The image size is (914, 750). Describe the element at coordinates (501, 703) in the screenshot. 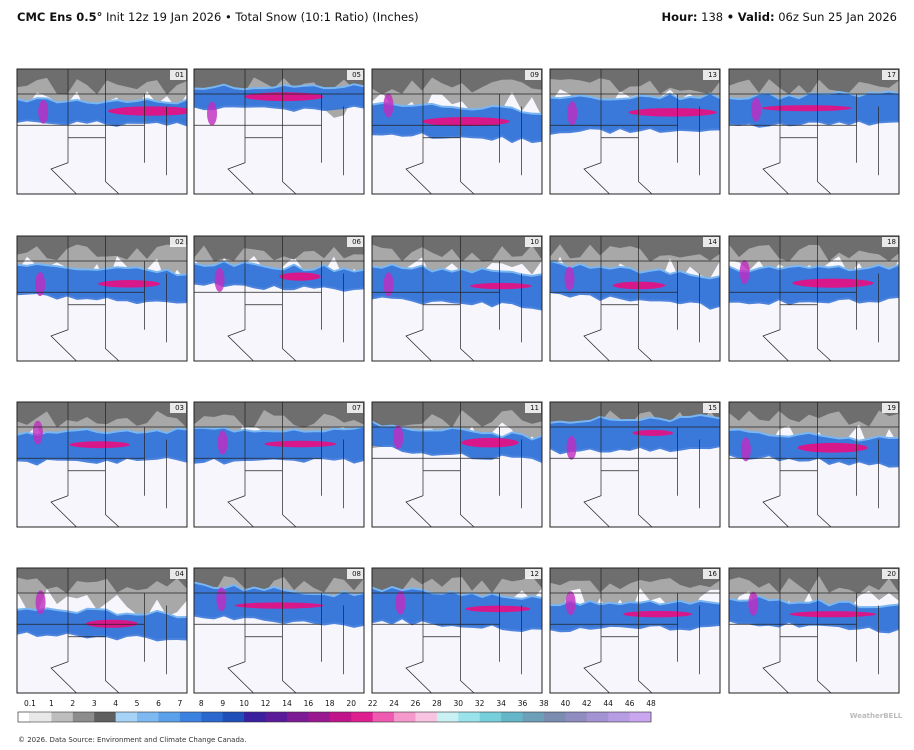

I see `colorbar-label: 34` at that location.